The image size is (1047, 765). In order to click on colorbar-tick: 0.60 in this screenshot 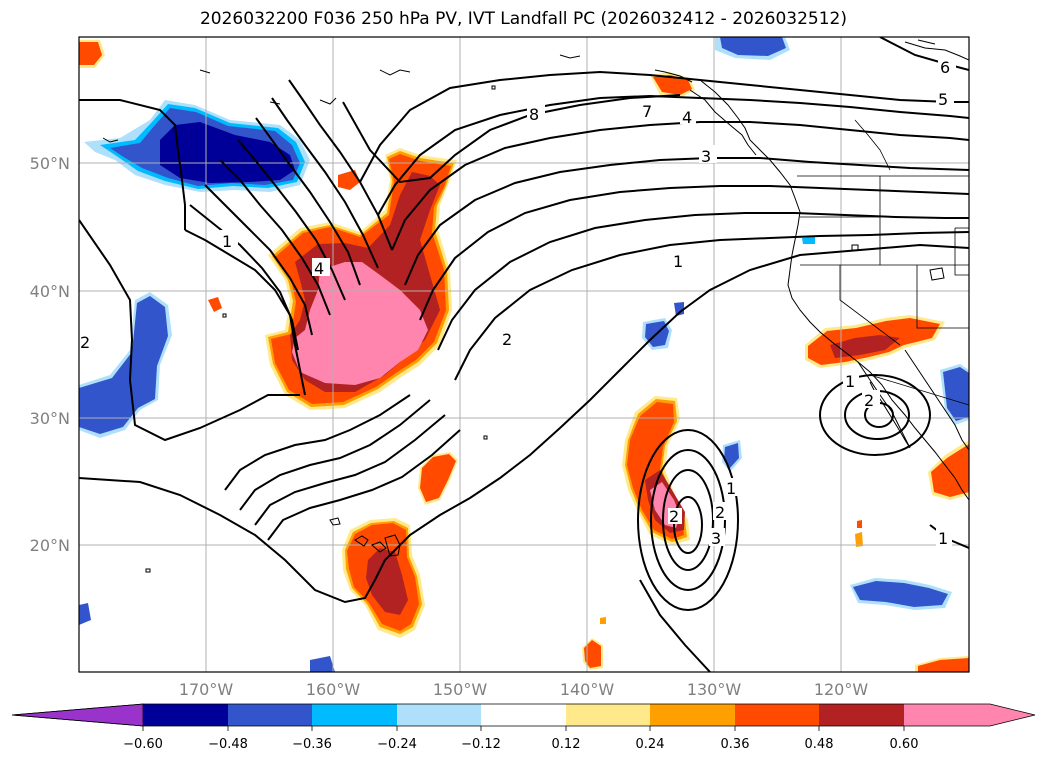, I will do `click(904, 744)`.